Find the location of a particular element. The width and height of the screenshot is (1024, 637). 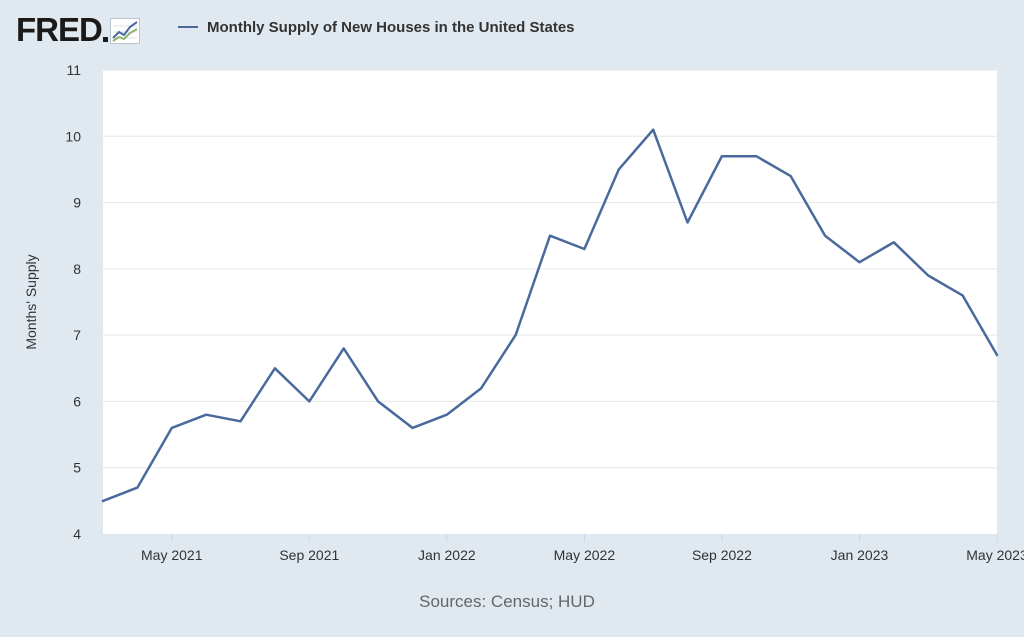

fred-logo: FRED is located at coordinates (78, 28).